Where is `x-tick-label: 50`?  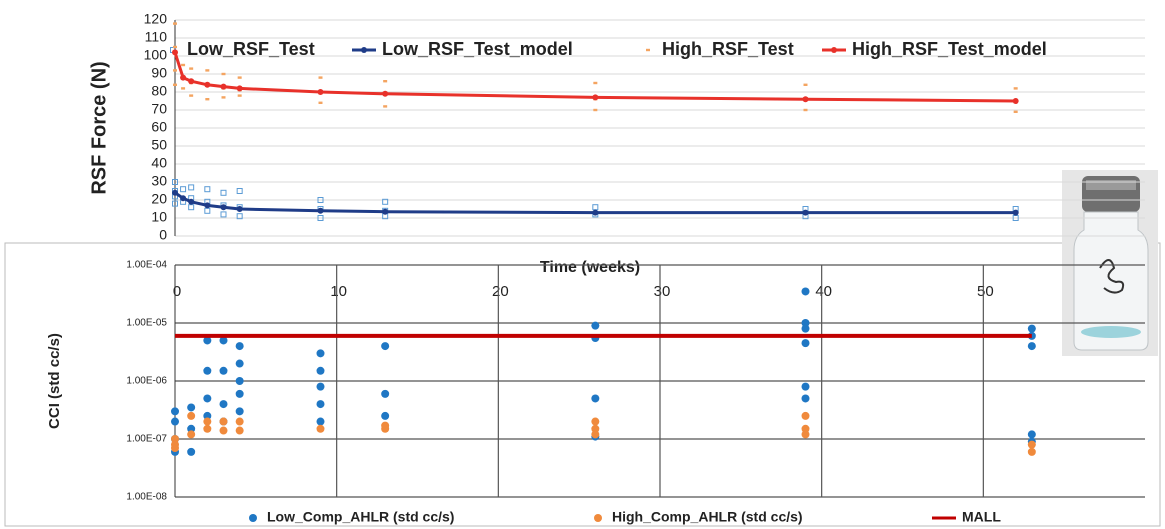
x-tick-label: 50 is located at coordinates (985, 291).